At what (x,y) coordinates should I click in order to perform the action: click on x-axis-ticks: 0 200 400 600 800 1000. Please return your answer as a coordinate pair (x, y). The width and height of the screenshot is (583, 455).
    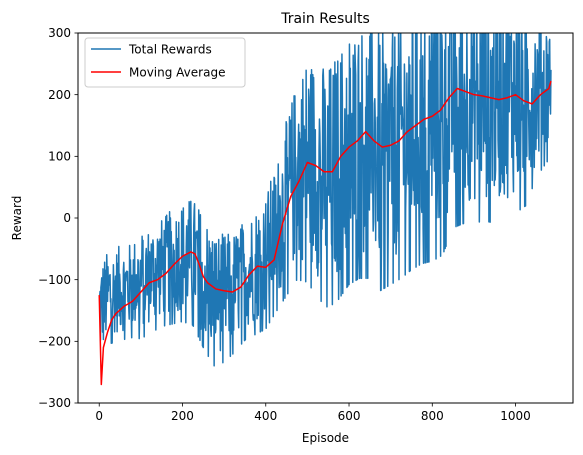
    Looking at the image, I should click on (313, 413).